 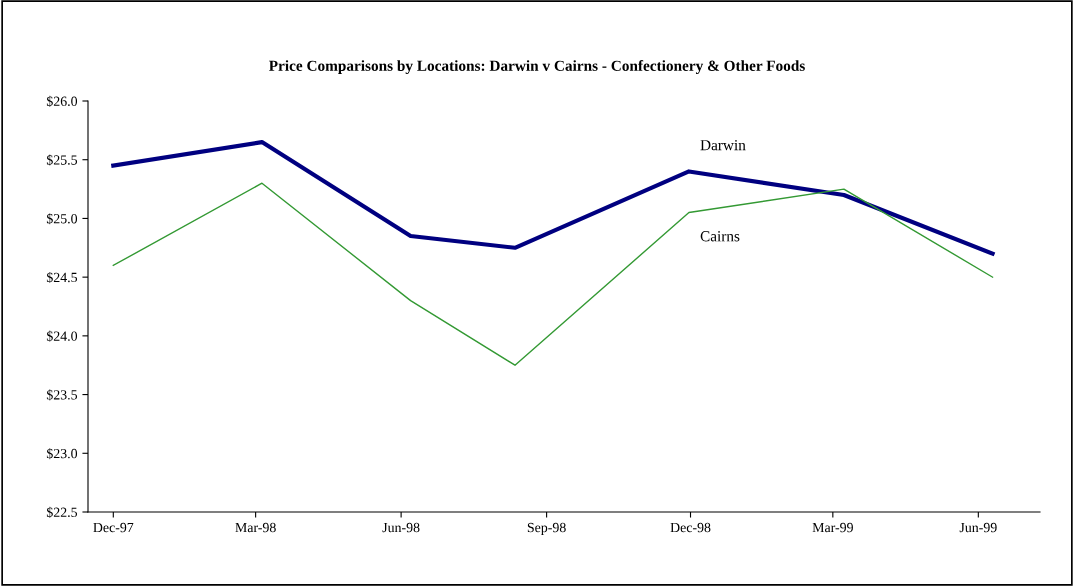 I want to click on y-tick-label: $23.0, so click(x=62, y=454).